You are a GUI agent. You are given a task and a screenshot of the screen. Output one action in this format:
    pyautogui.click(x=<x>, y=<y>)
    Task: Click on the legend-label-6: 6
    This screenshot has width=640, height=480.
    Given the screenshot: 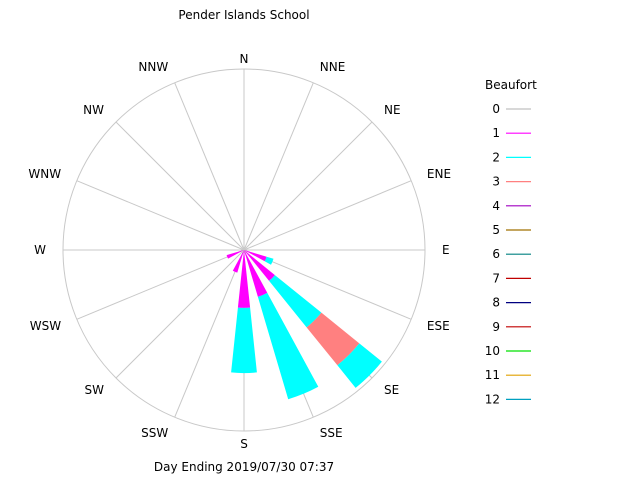 What is the action you would take?
    pyautogui.click(x=496, y=254)
    